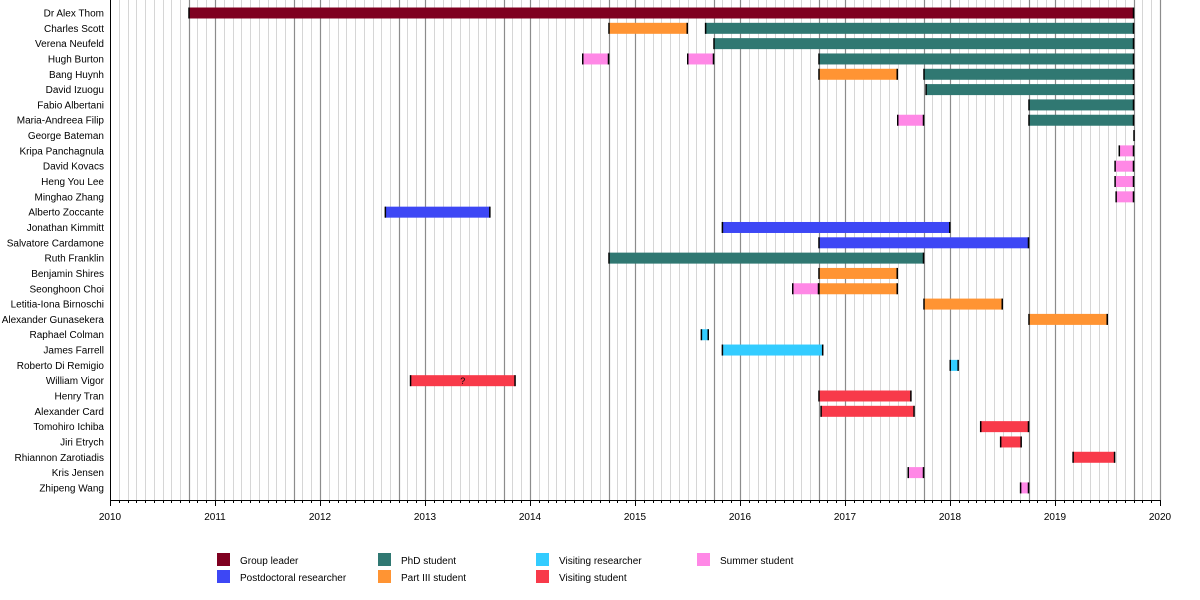  I want to click on bar-part3, so click(963, 304).